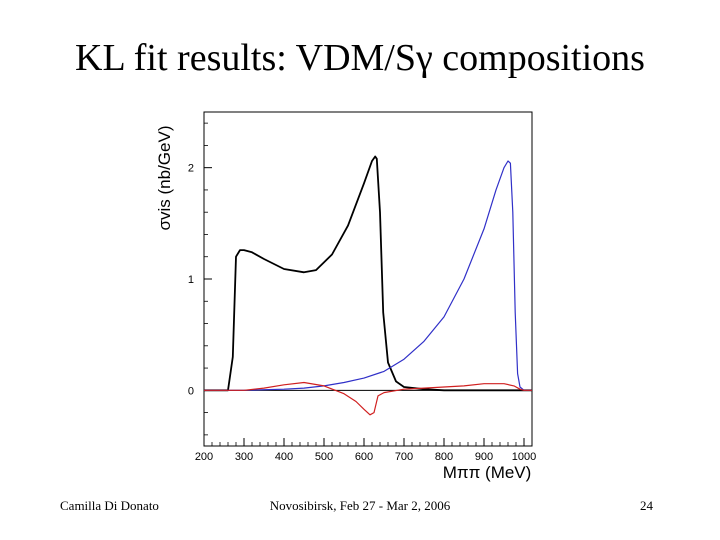 The width and height of the screenshot is (720, 540). Describe the element at coordinates (109, 505) in the screenshot. I see `footer-author: Camilla Di Donato` at that location.